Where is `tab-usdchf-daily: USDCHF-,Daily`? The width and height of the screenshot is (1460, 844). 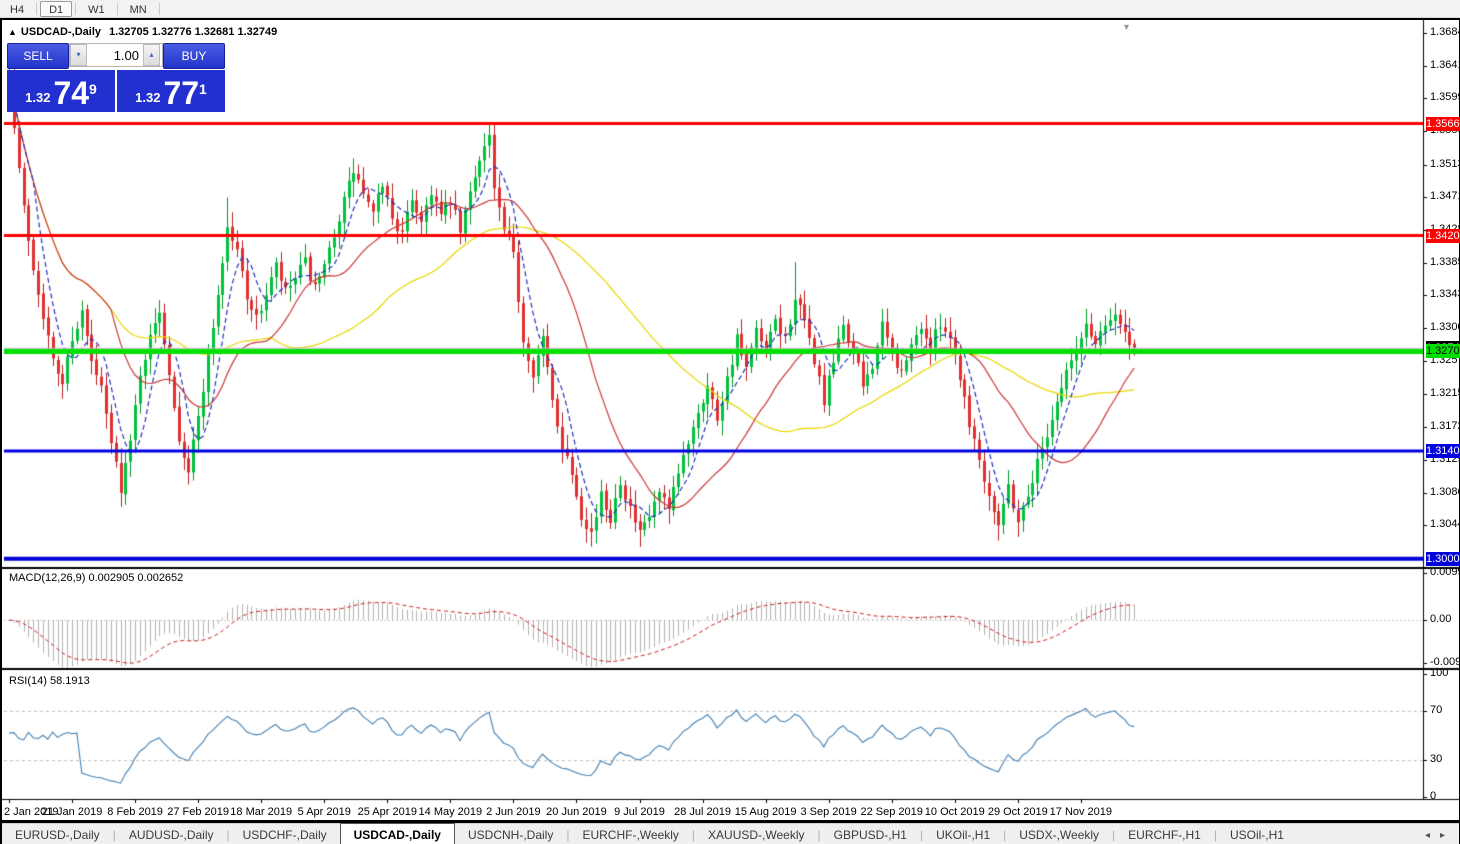 tab-usdchf-daily: USDCHF-,Daily is located at coordinates (284, 835).